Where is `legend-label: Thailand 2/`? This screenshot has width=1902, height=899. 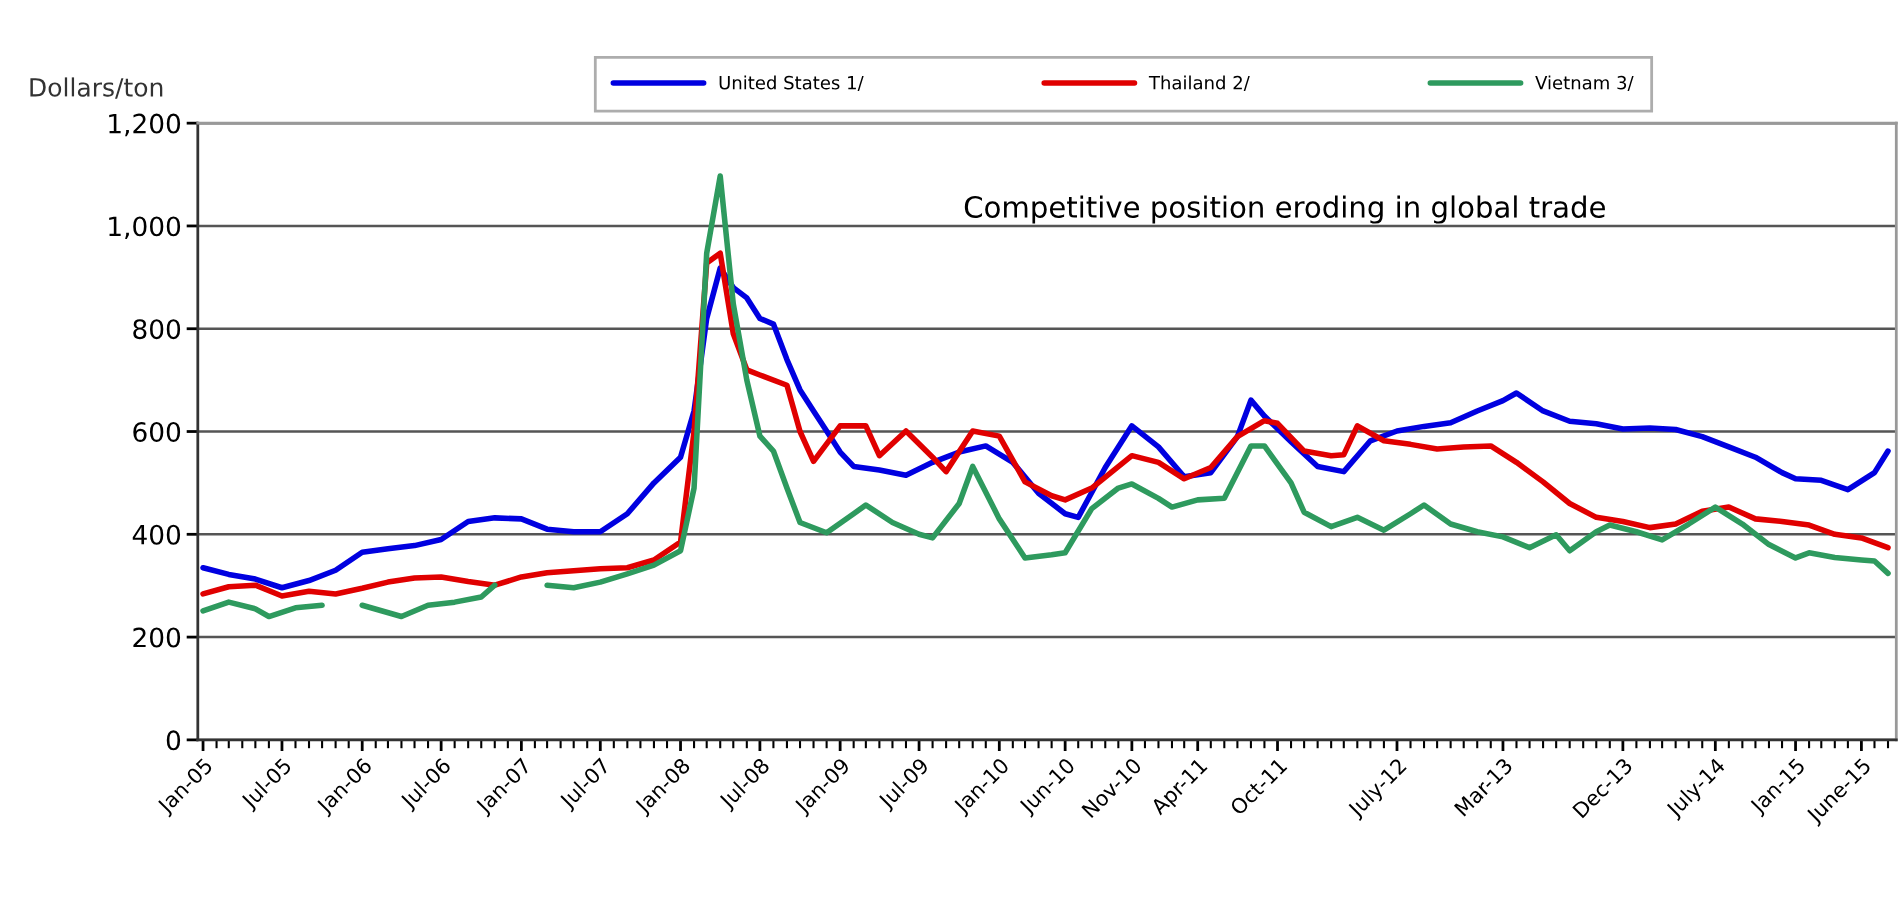 legend-label: Thailand 2/ is located at coordinates (1199, 83).